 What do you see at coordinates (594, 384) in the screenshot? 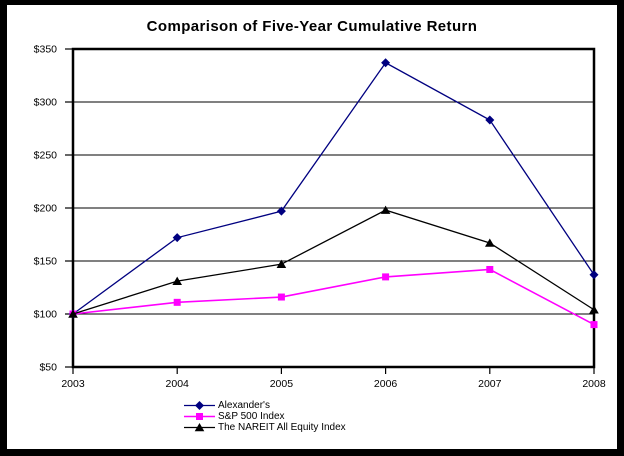
I see `x-axis-label: 2008` at bounding box center [594, 384].